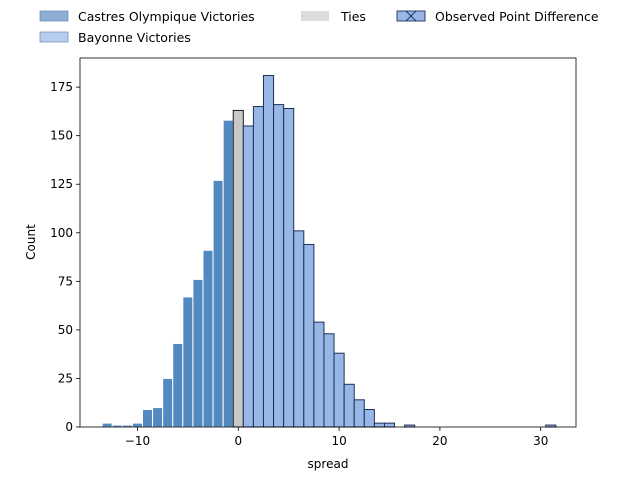  What do you see at coordinates (65, 330) in the screenshot?
I see `y-tick-label: 50` at bounding box center [65, 330].